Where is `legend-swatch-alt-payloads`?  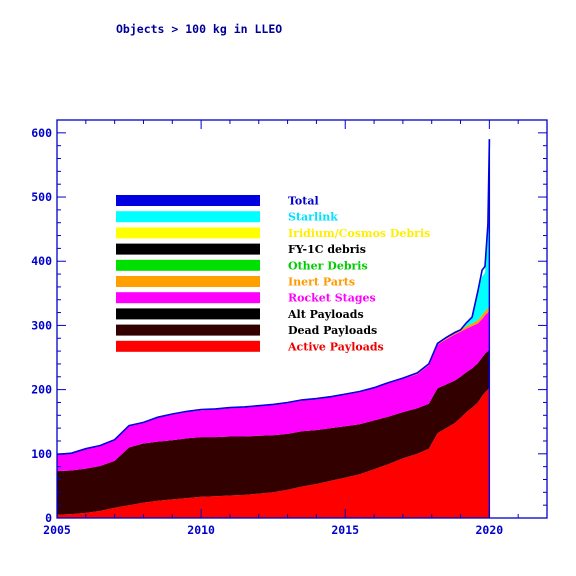 legend-swatch-alt-payloads is located at coordinates (188, 314).